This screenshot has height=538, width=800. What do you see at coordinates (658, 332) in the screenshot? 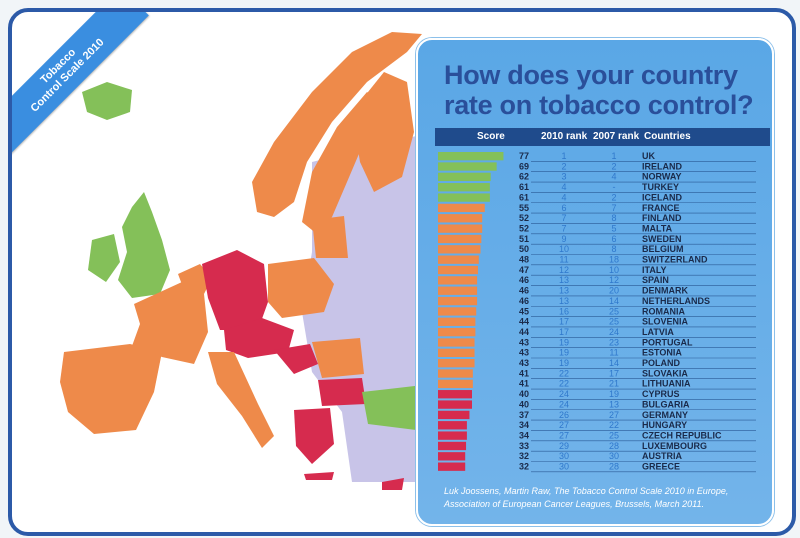
I see `country-label: LATVIA` at bounding box center [658, 332].